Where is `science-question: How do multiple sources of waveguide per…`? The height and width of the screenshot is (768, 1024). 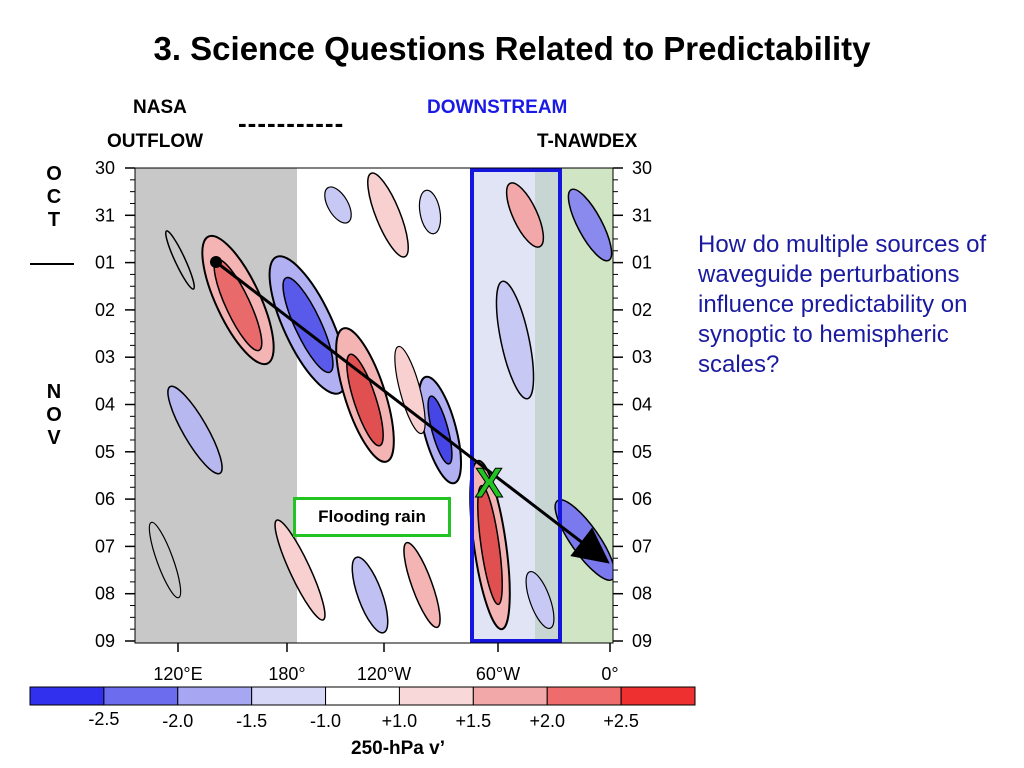 science-question: How do multiple sources of waveguide per… is located at coordinates (842, 304).